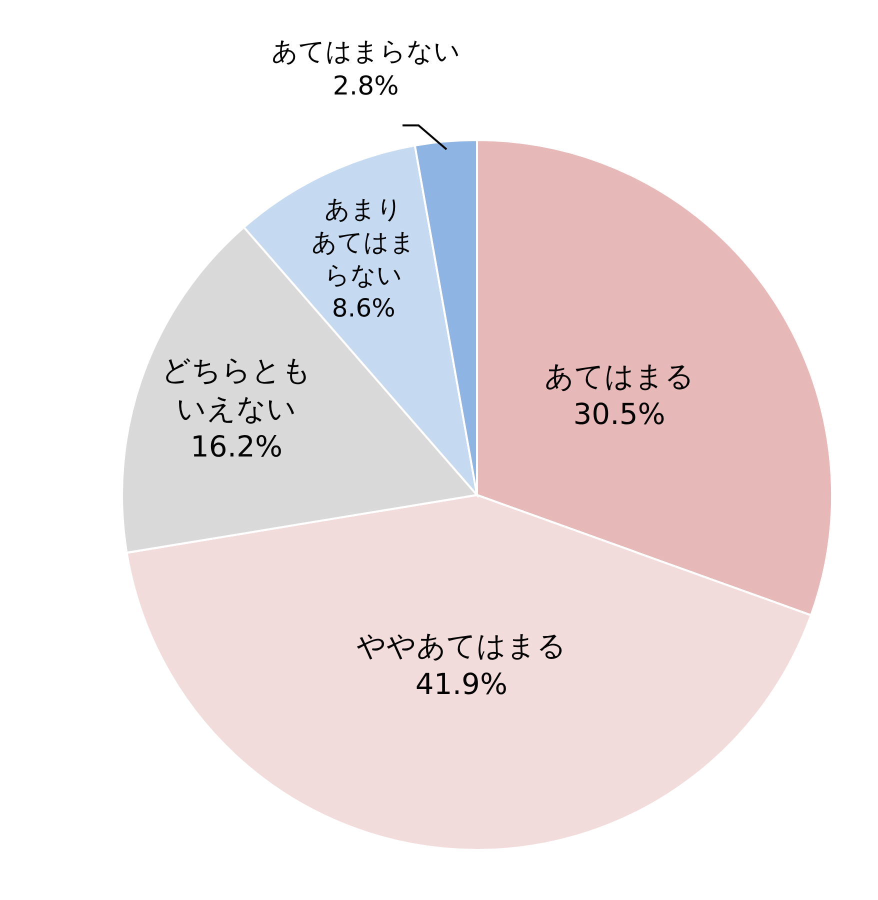 The image size is (878, 900). Describe the element at coordinates (364, 307) in the screenshot. I see `data-label: 8.6%` at that location.